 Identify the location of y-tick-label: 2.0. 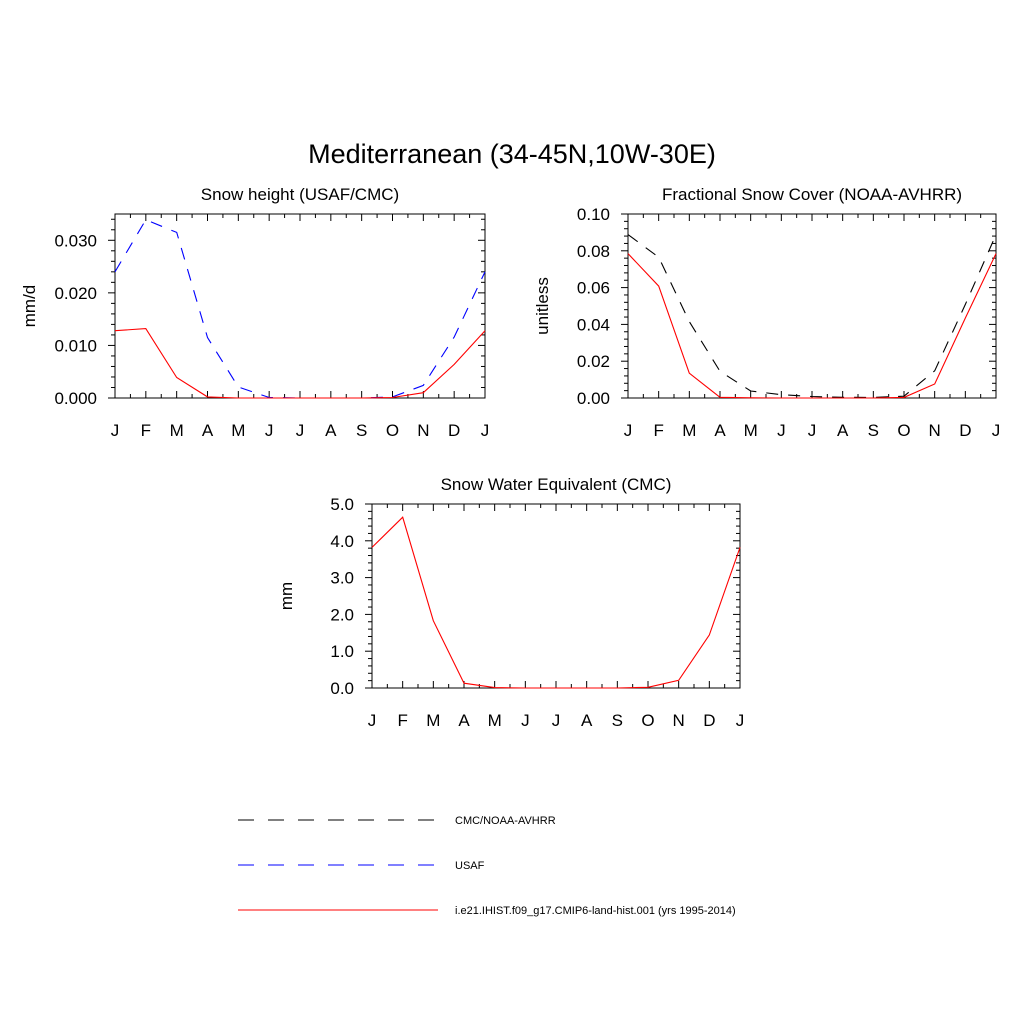
(342, 614).